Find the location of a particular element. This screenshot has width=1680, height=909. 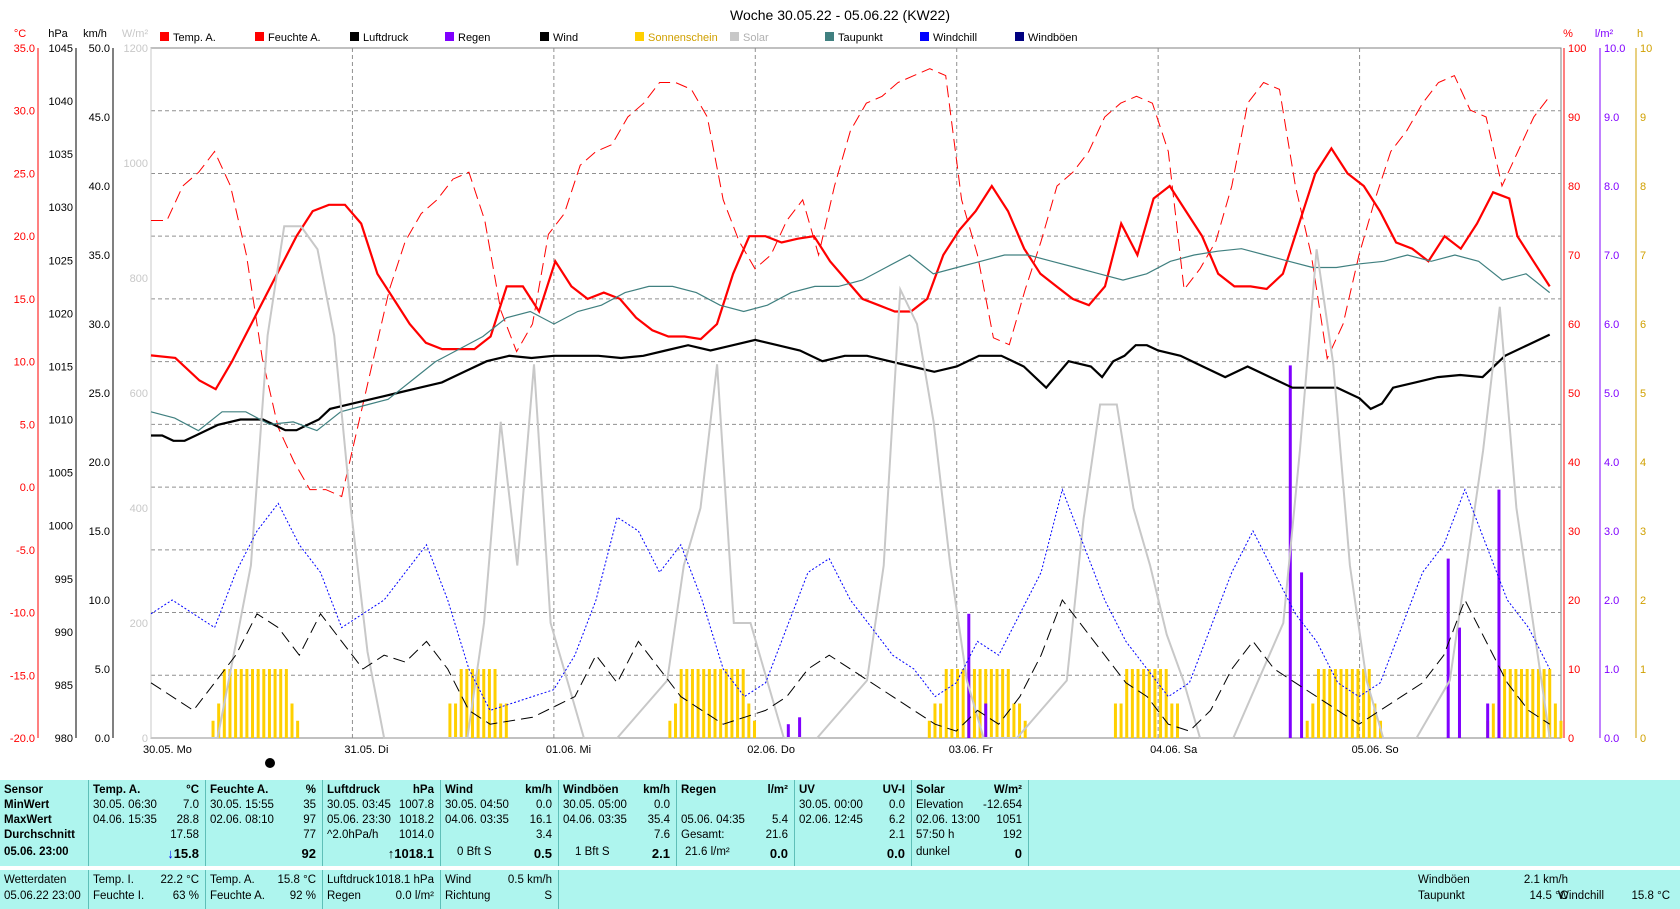

tick-label-solar: 400 is located at coordinates (139, 509).